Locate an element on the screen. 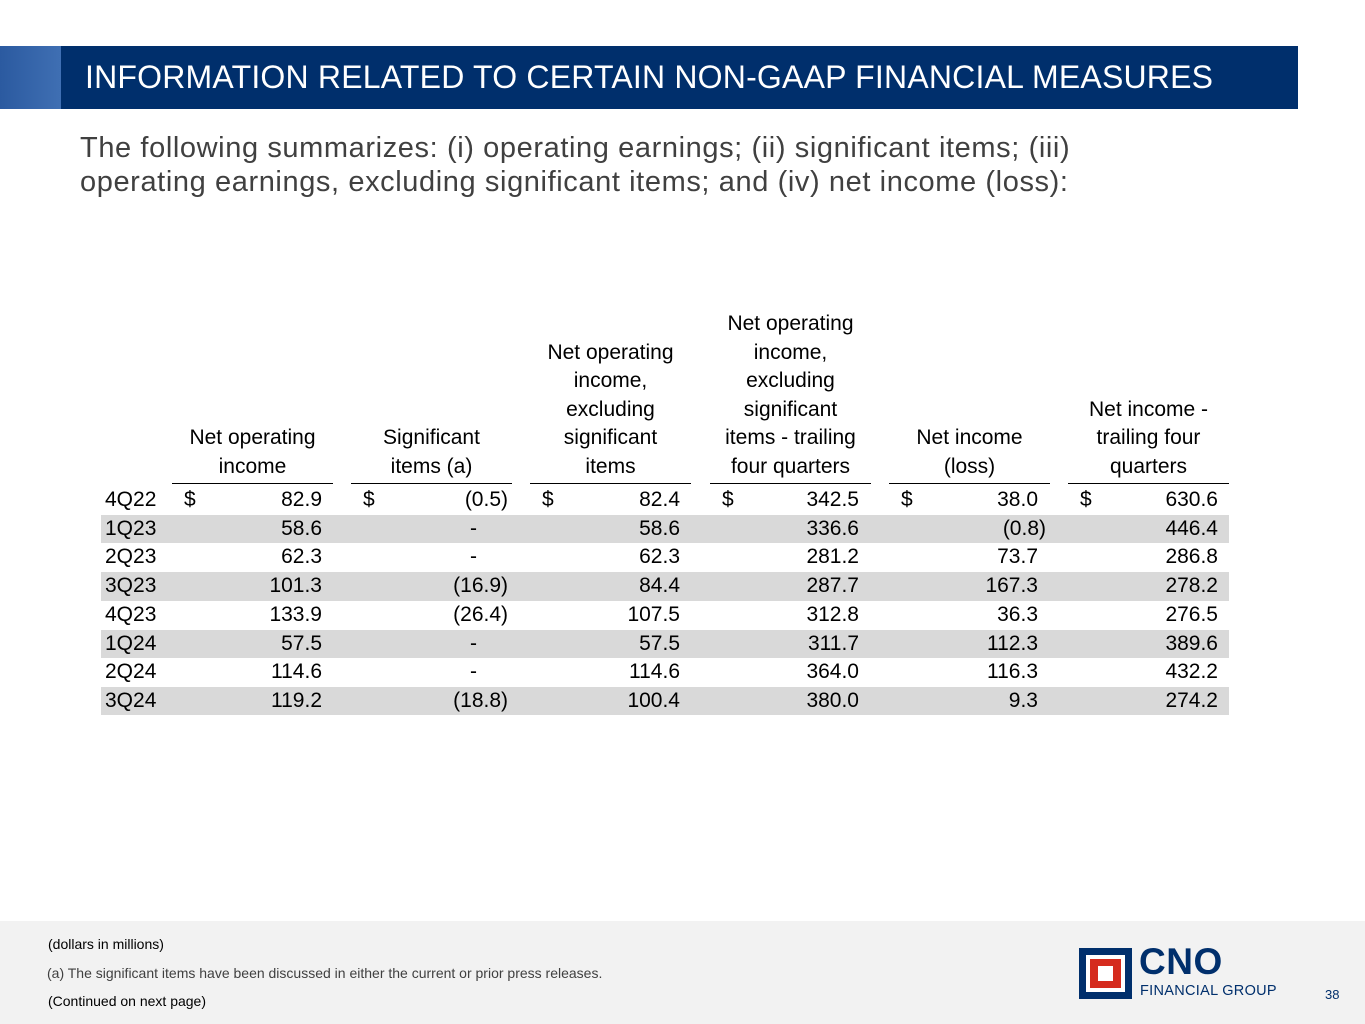 The image size is (1365, 1024). table-cell: 57.5 is located at coordinates (301, 643).